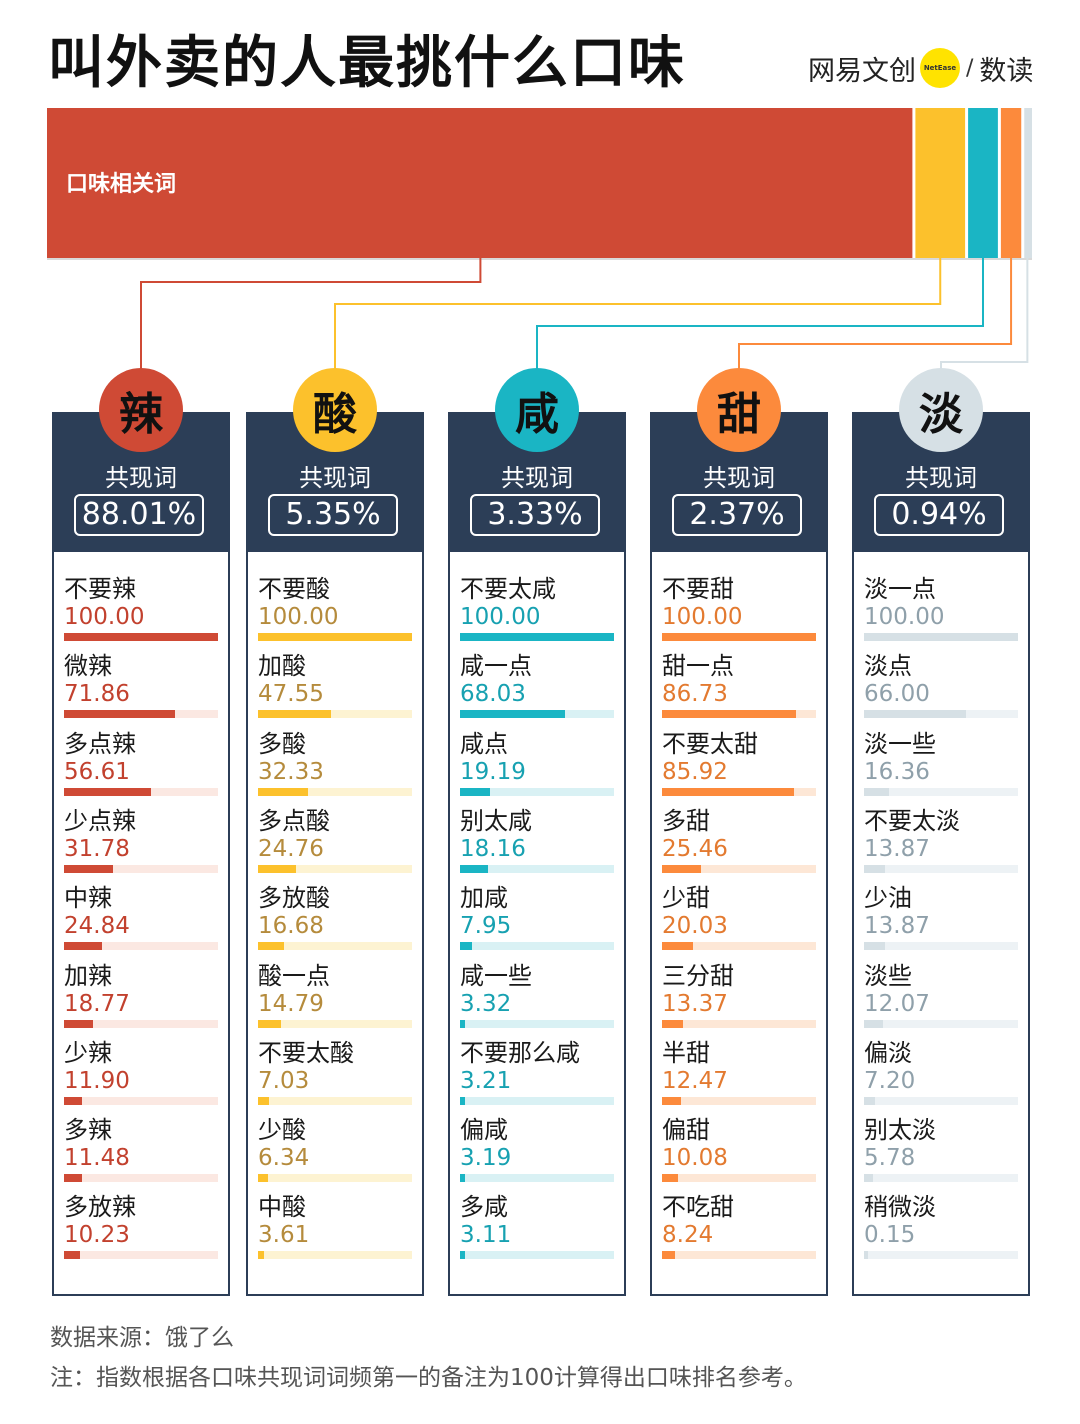  I want to click on keyword-item: 偏咸 3.19, so click(537, 1153).